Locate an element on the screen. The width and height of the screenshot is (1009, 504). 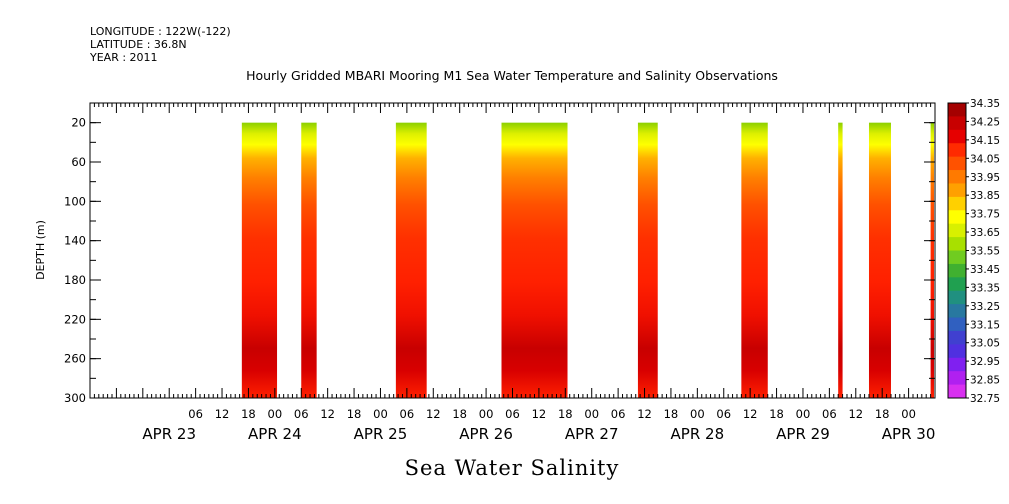
x-day-label: APR 24 is located at coordinates (275, 434).